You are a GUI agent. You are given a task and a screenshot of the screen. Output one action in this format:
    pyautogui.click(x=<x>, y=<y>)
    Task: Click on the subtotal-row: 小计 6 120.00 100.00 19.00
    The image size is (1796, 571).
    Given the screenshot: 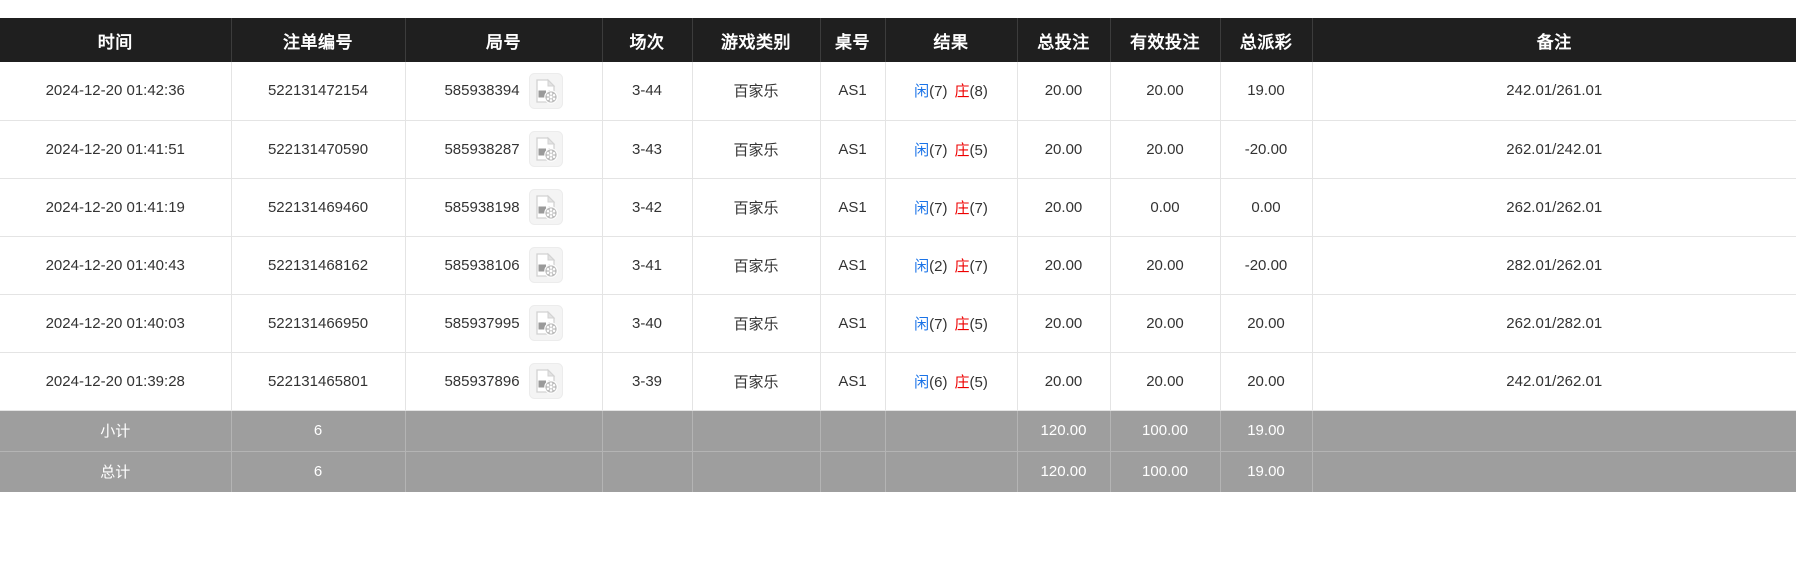 What is the action you would take?
    pyautogui.click(x=898, y=431)
    